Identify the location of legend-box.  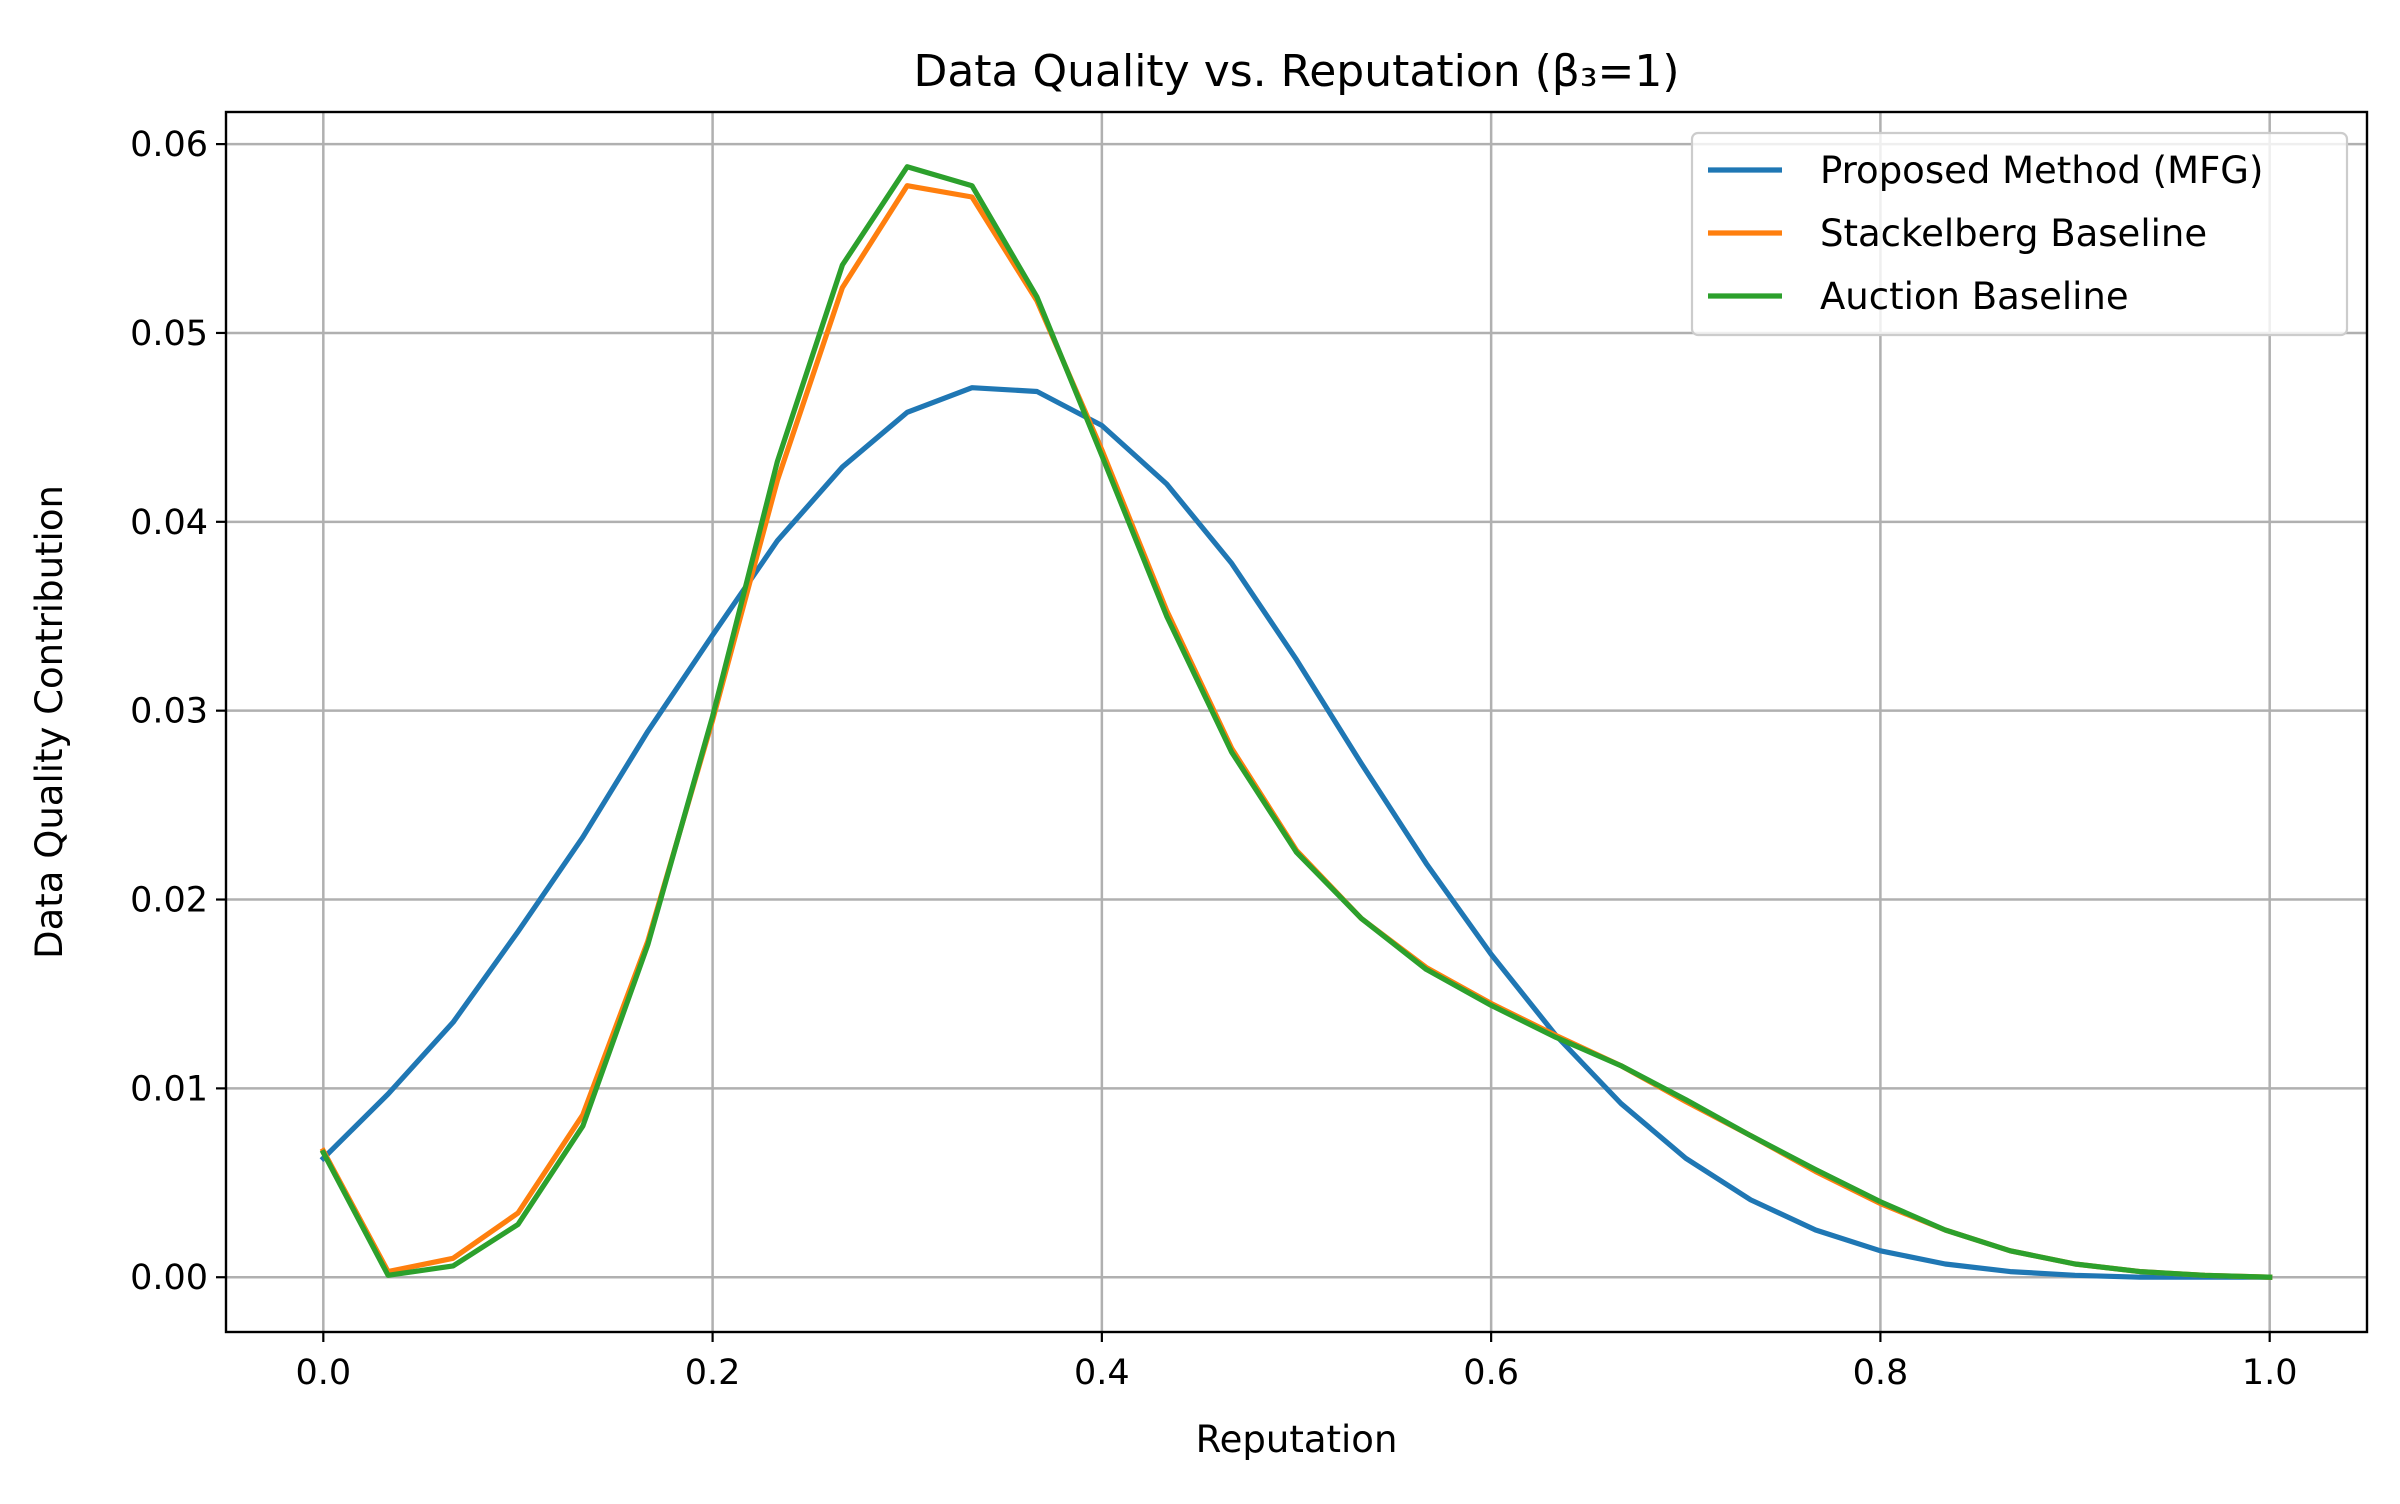
(2019, 234).